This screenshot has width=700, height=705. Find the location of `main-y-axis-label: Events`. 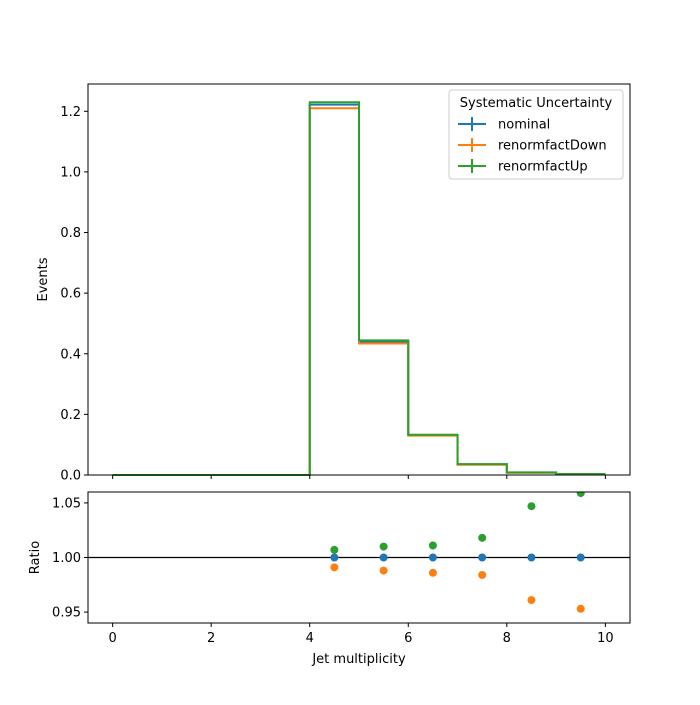

main-y-axis-label: Events is located at coordinates (43, 279).